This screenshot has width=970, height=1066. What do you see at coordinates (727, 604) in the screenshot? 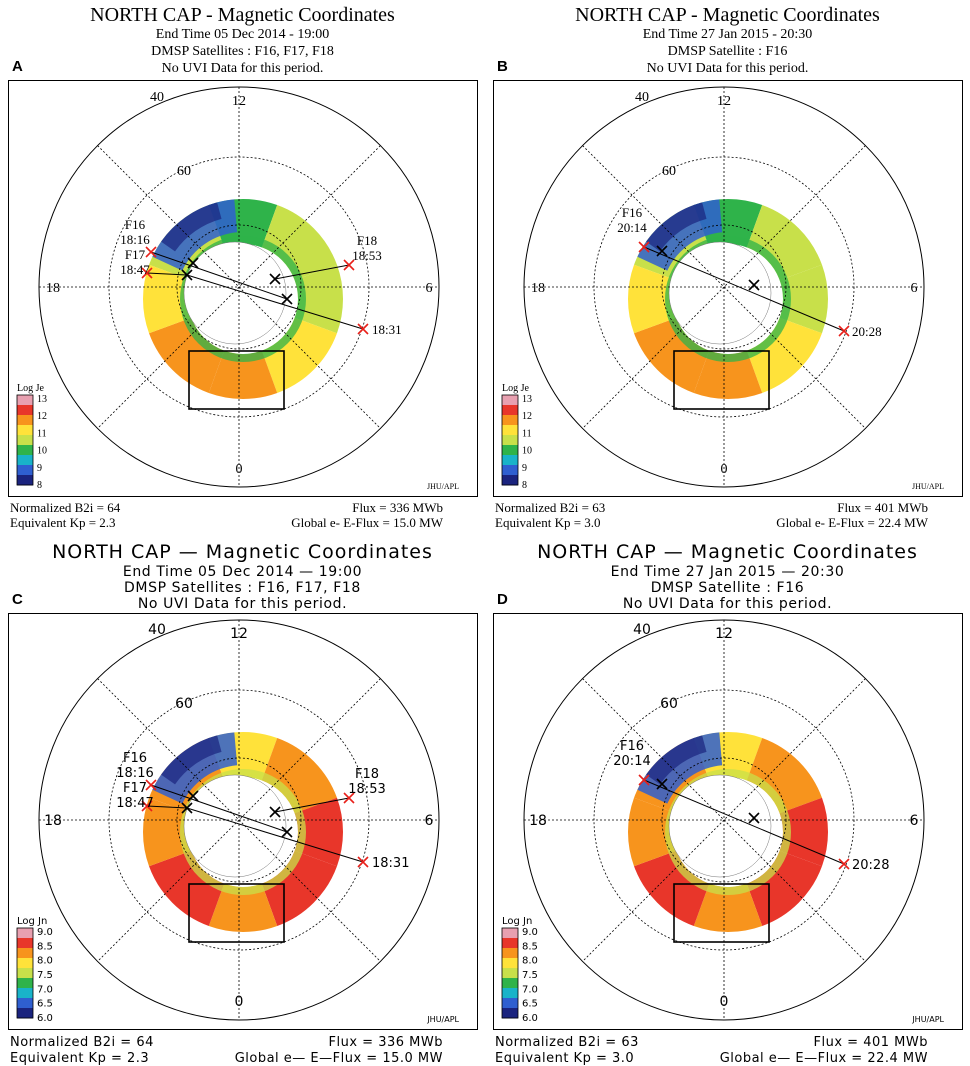
I see `panel-uvi-note: No UVI Data for this period.` at bounding box center [727, 604].